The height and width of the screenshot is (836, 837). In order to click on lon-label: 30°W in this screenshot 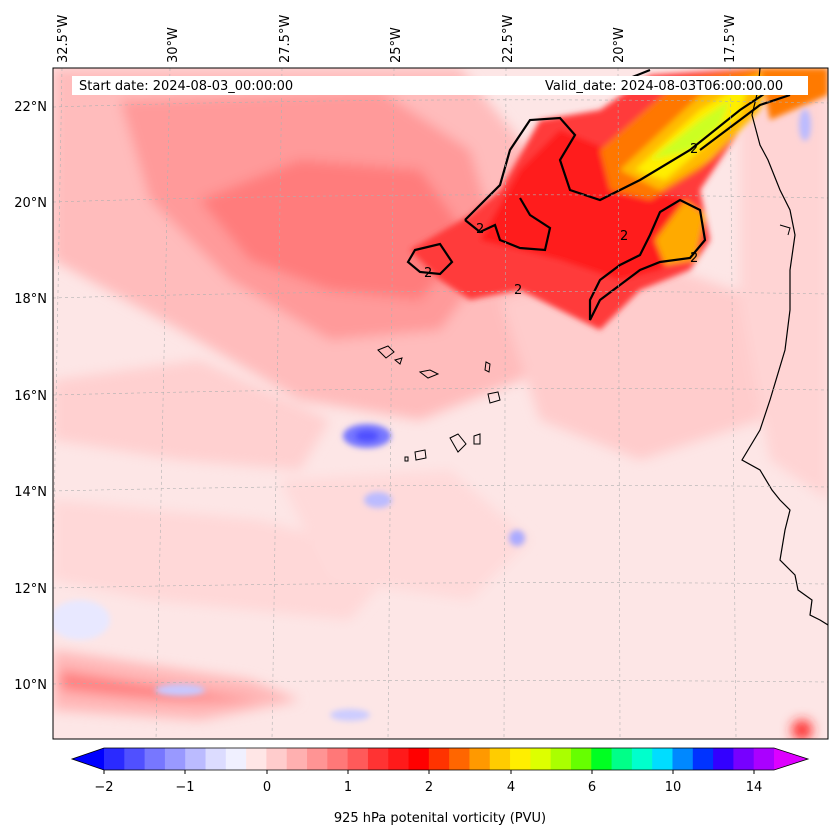, I will do `click(173, 45)`.